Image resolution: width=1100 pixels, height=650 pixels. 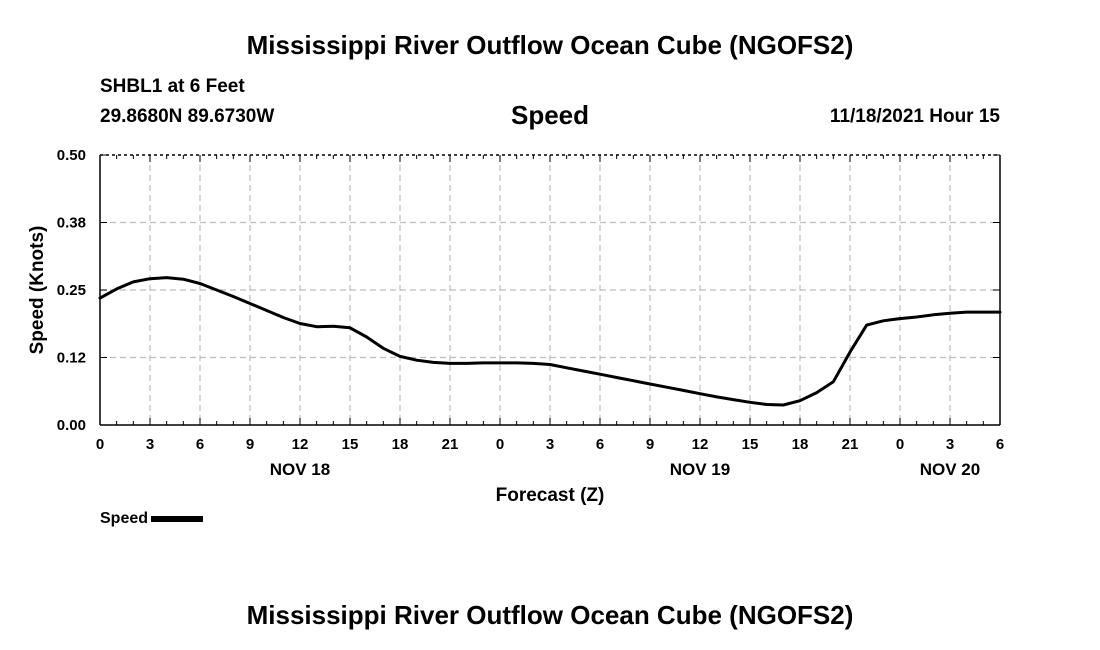 I want to click on date-label: NOV 18, so click(x=300, y=469).